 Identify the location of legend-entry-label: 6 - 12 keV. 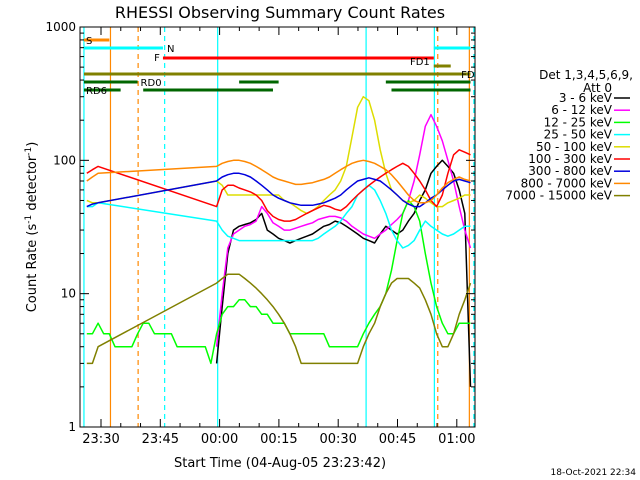
(582, 110).